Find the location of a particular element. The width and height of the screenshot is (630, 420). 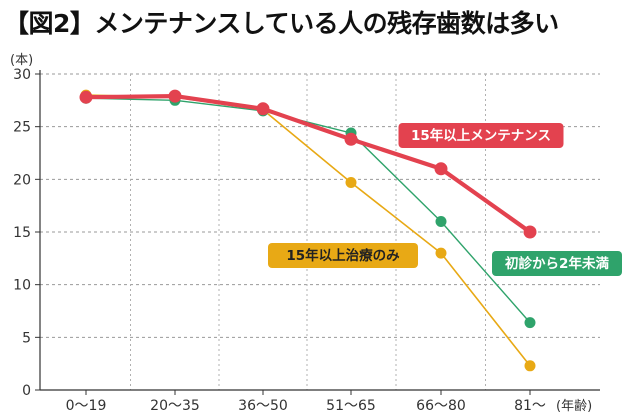

y-tick-label: 25 is located at coordinates (22, 128).